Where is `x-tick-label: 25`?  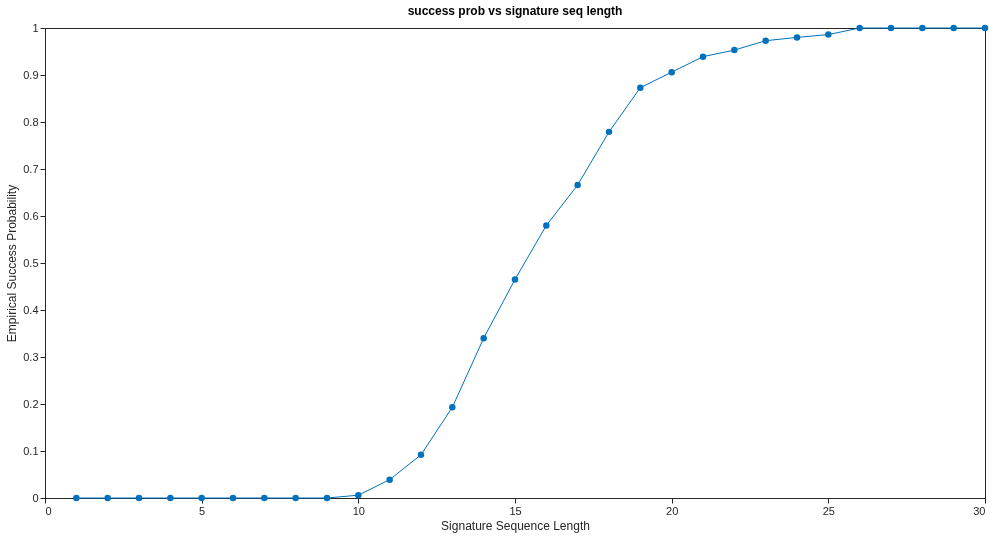
x-tick-label: 25 is located at coordinates (828, 510).